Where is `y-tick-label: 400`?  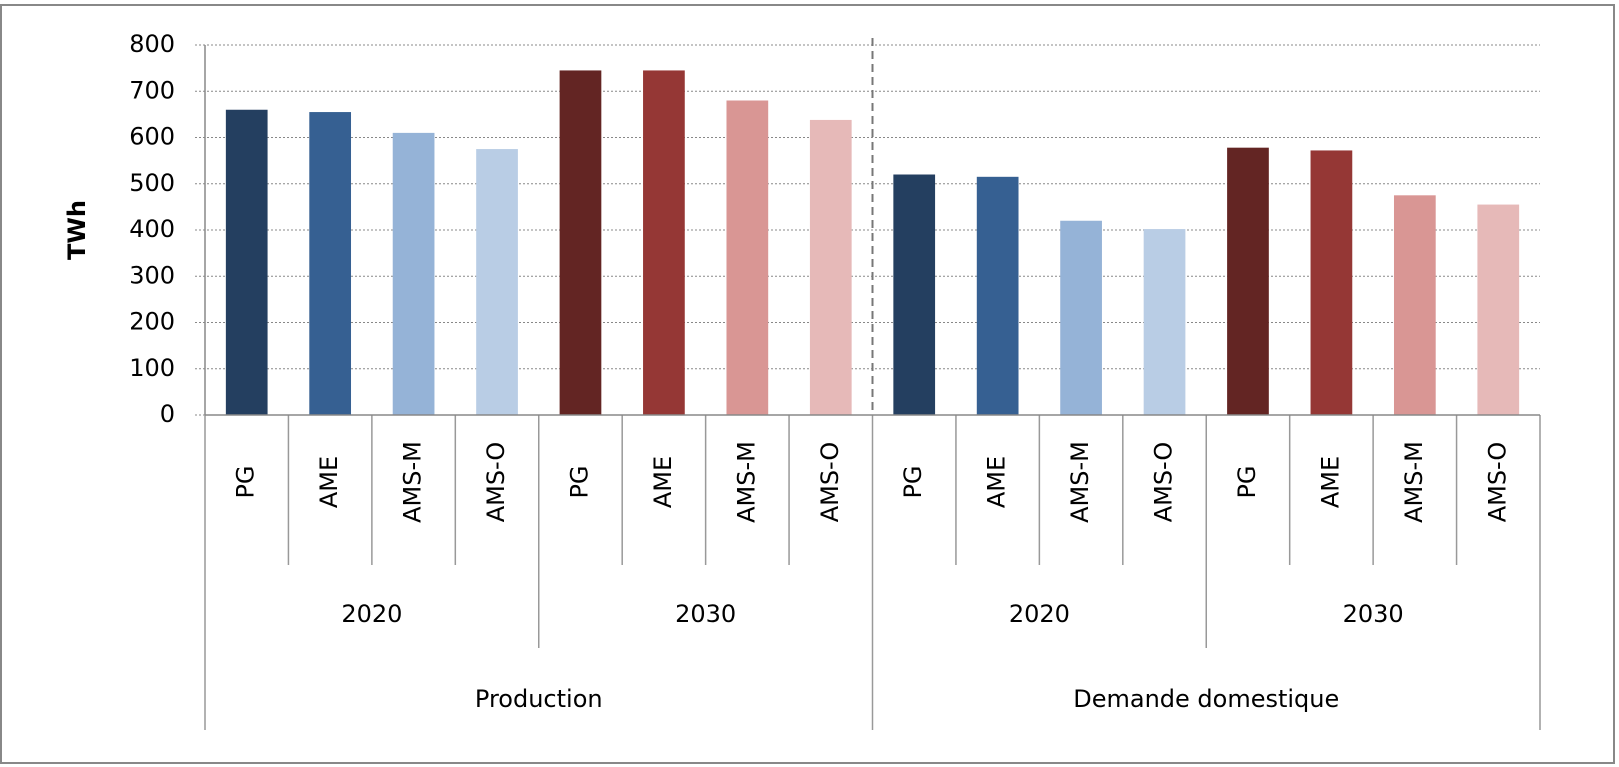
y-tick-label: 400 is located at coordinates (152, 229).